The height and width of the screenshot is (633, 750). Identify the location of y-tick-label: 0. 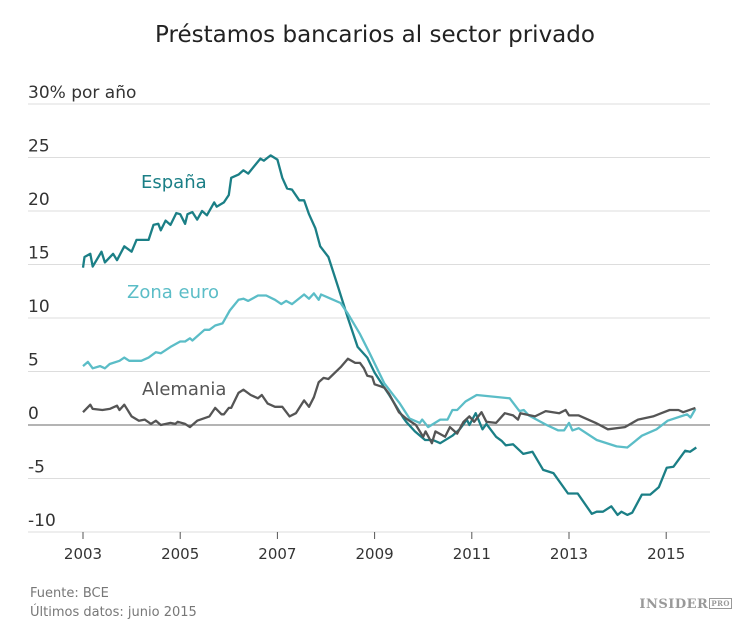
(33, 414).